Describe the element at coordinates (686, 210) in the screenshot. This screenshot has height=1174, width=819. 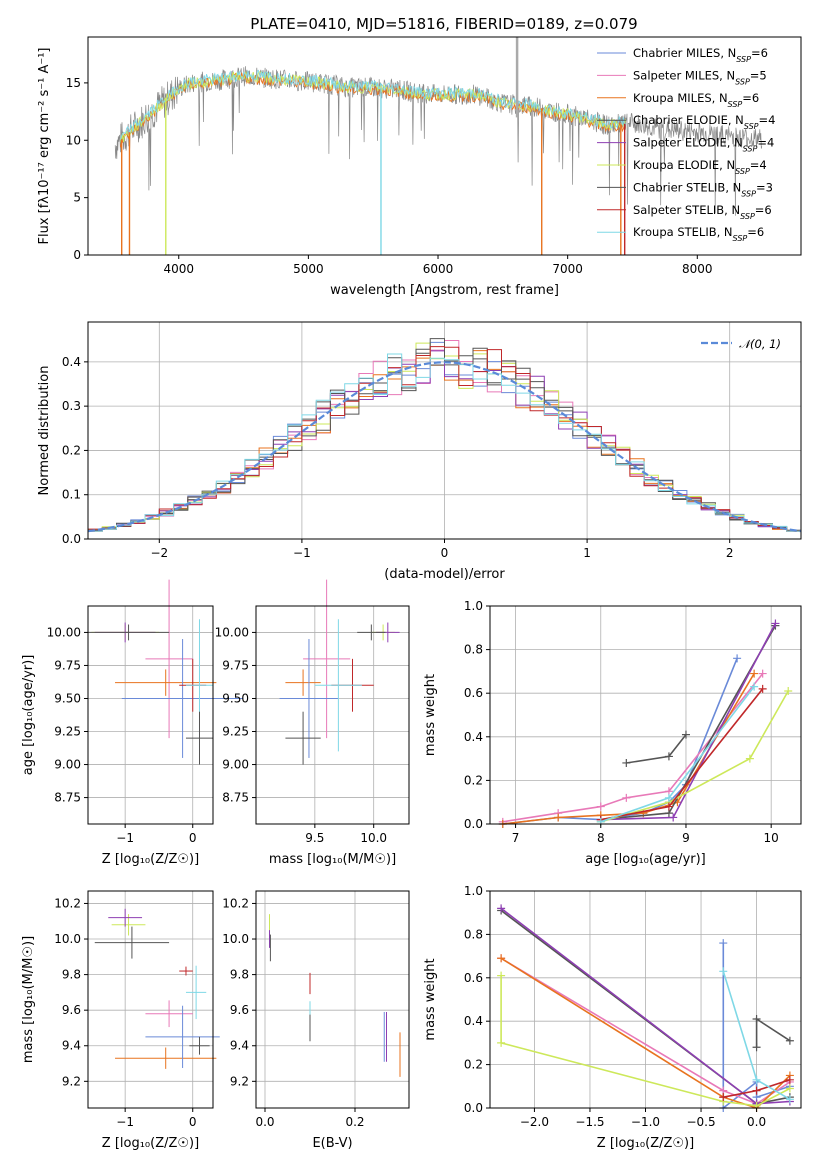
I see `legend-text: Salpeter STELIB, N` at that location.